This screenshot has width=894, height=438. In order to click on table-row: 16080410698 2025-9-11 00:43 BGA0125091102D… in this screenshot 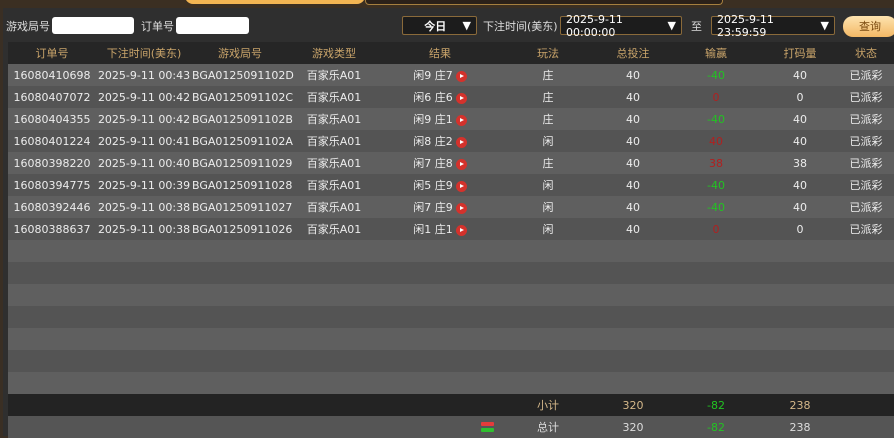, I will do `click(451, 75)`.